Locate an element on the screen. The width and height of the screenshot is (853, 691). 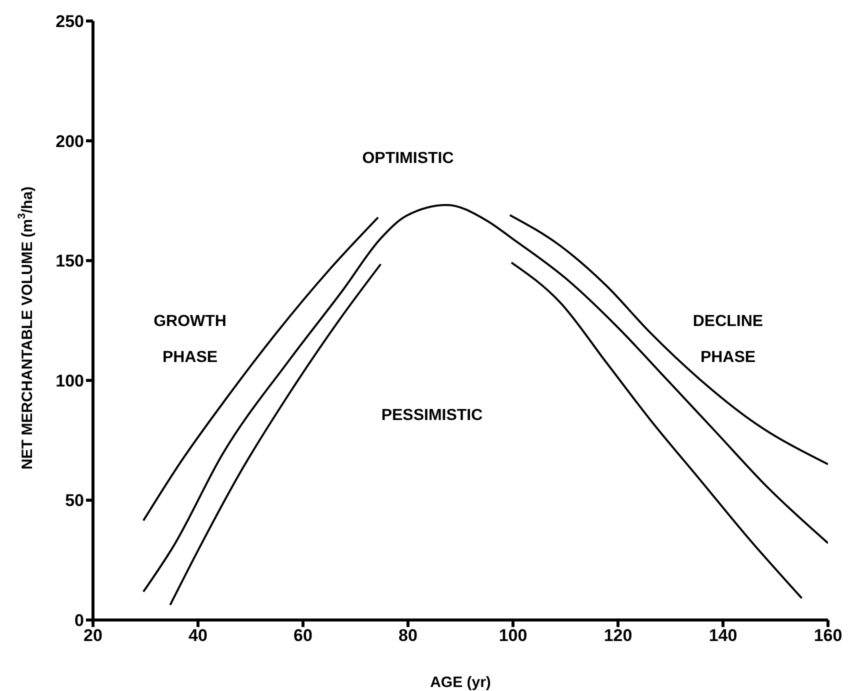
y-tick-label: 0 is located at coordinates (79, 620).